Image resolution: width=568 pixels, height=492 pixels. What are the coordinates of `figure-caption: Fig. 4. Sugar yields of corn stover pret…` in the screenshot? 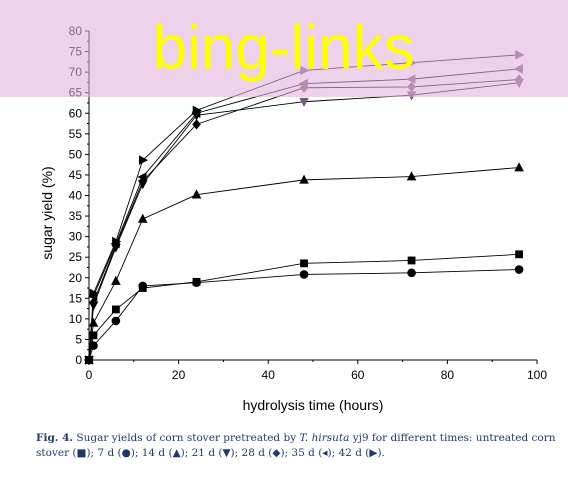 It's located at (296, 446).